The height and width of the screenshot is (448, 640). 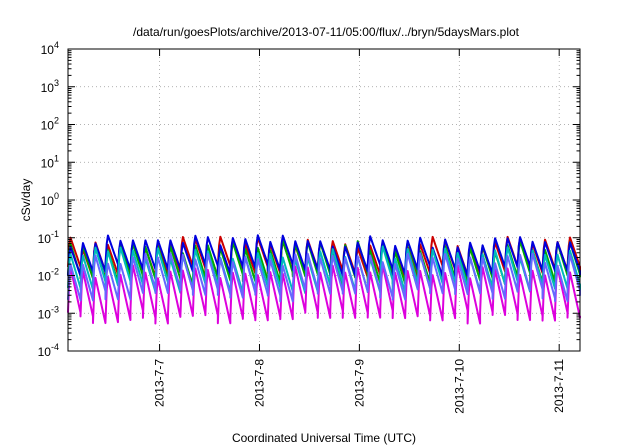 What do you see at coordinates (324, 438) in the screenshot?
I see `x-axis-label: Coordinated Universal Time (UTC)` at bounding box center [324, 438].